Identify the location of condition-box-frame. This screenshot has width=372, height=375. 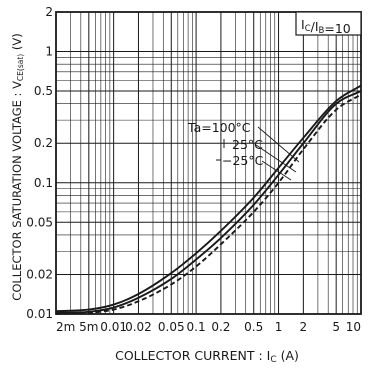
(328, 23).